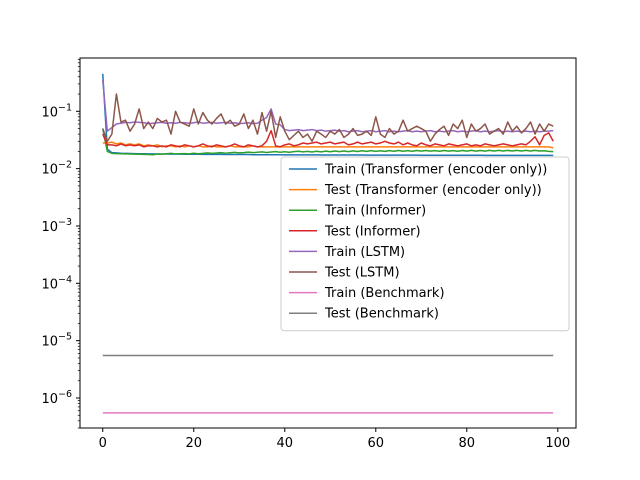 The height and width of the screenshot is (480, 640). I want to click on legend-label: Test (Benchmark), so click(381, 314).